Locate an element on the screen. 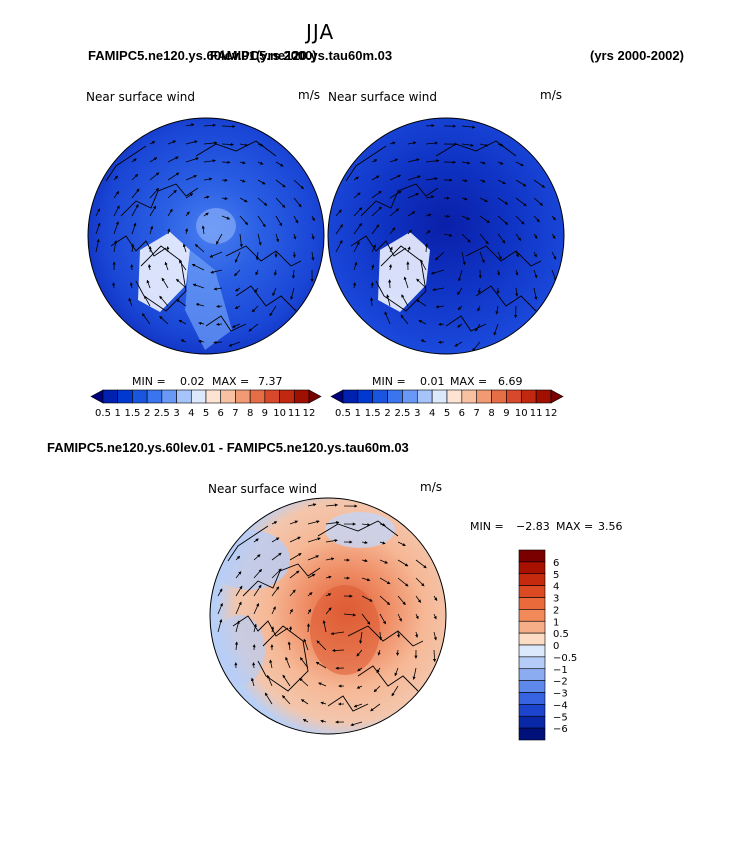 The image size is (733, 845). colorbar-diff-tick-label: 0.5 is located at coordinates (561, 634).